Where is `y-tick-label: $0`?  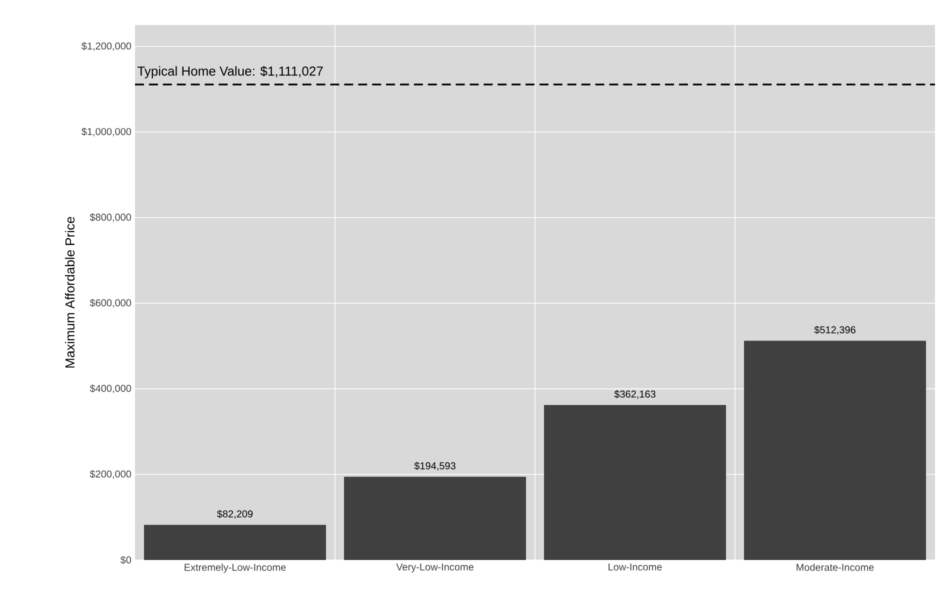 y-tick-label: $0 is located at coordinates (126, 560).